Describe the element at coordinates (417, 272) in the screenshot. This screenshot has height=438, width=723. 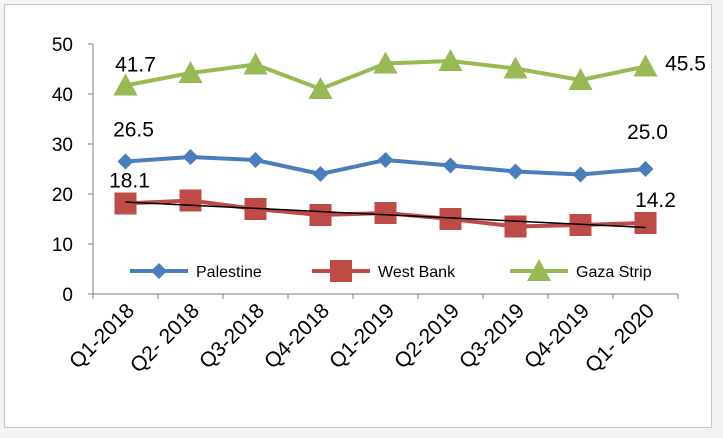
I see `legend-west-bank-label: West Bank` at that location.